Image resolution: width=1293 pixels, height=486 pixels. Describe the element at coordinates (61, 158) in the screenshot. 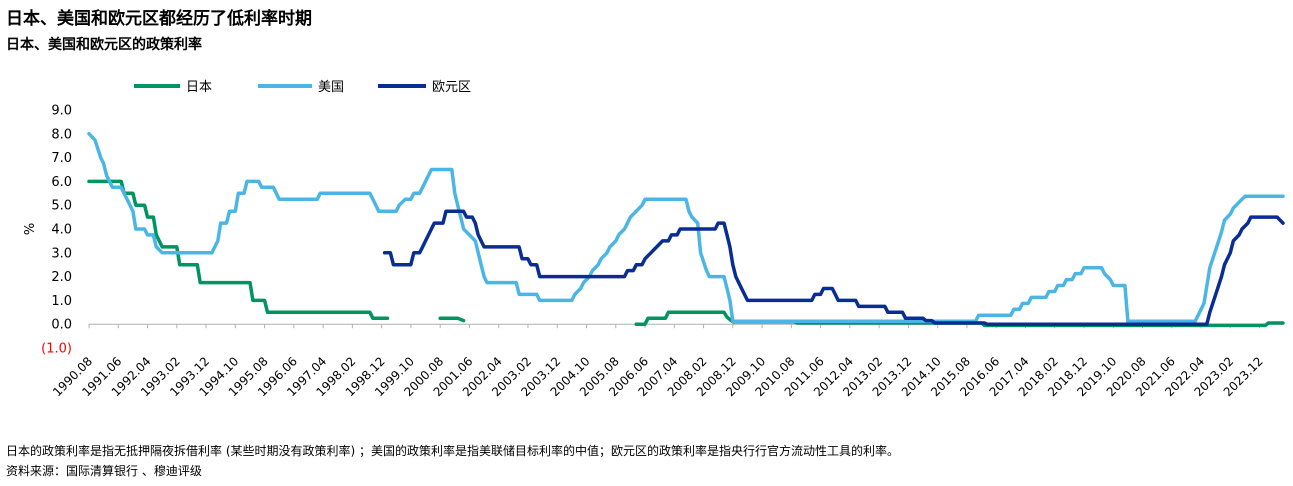

I see `y-tick-label: 7.0` at that location.